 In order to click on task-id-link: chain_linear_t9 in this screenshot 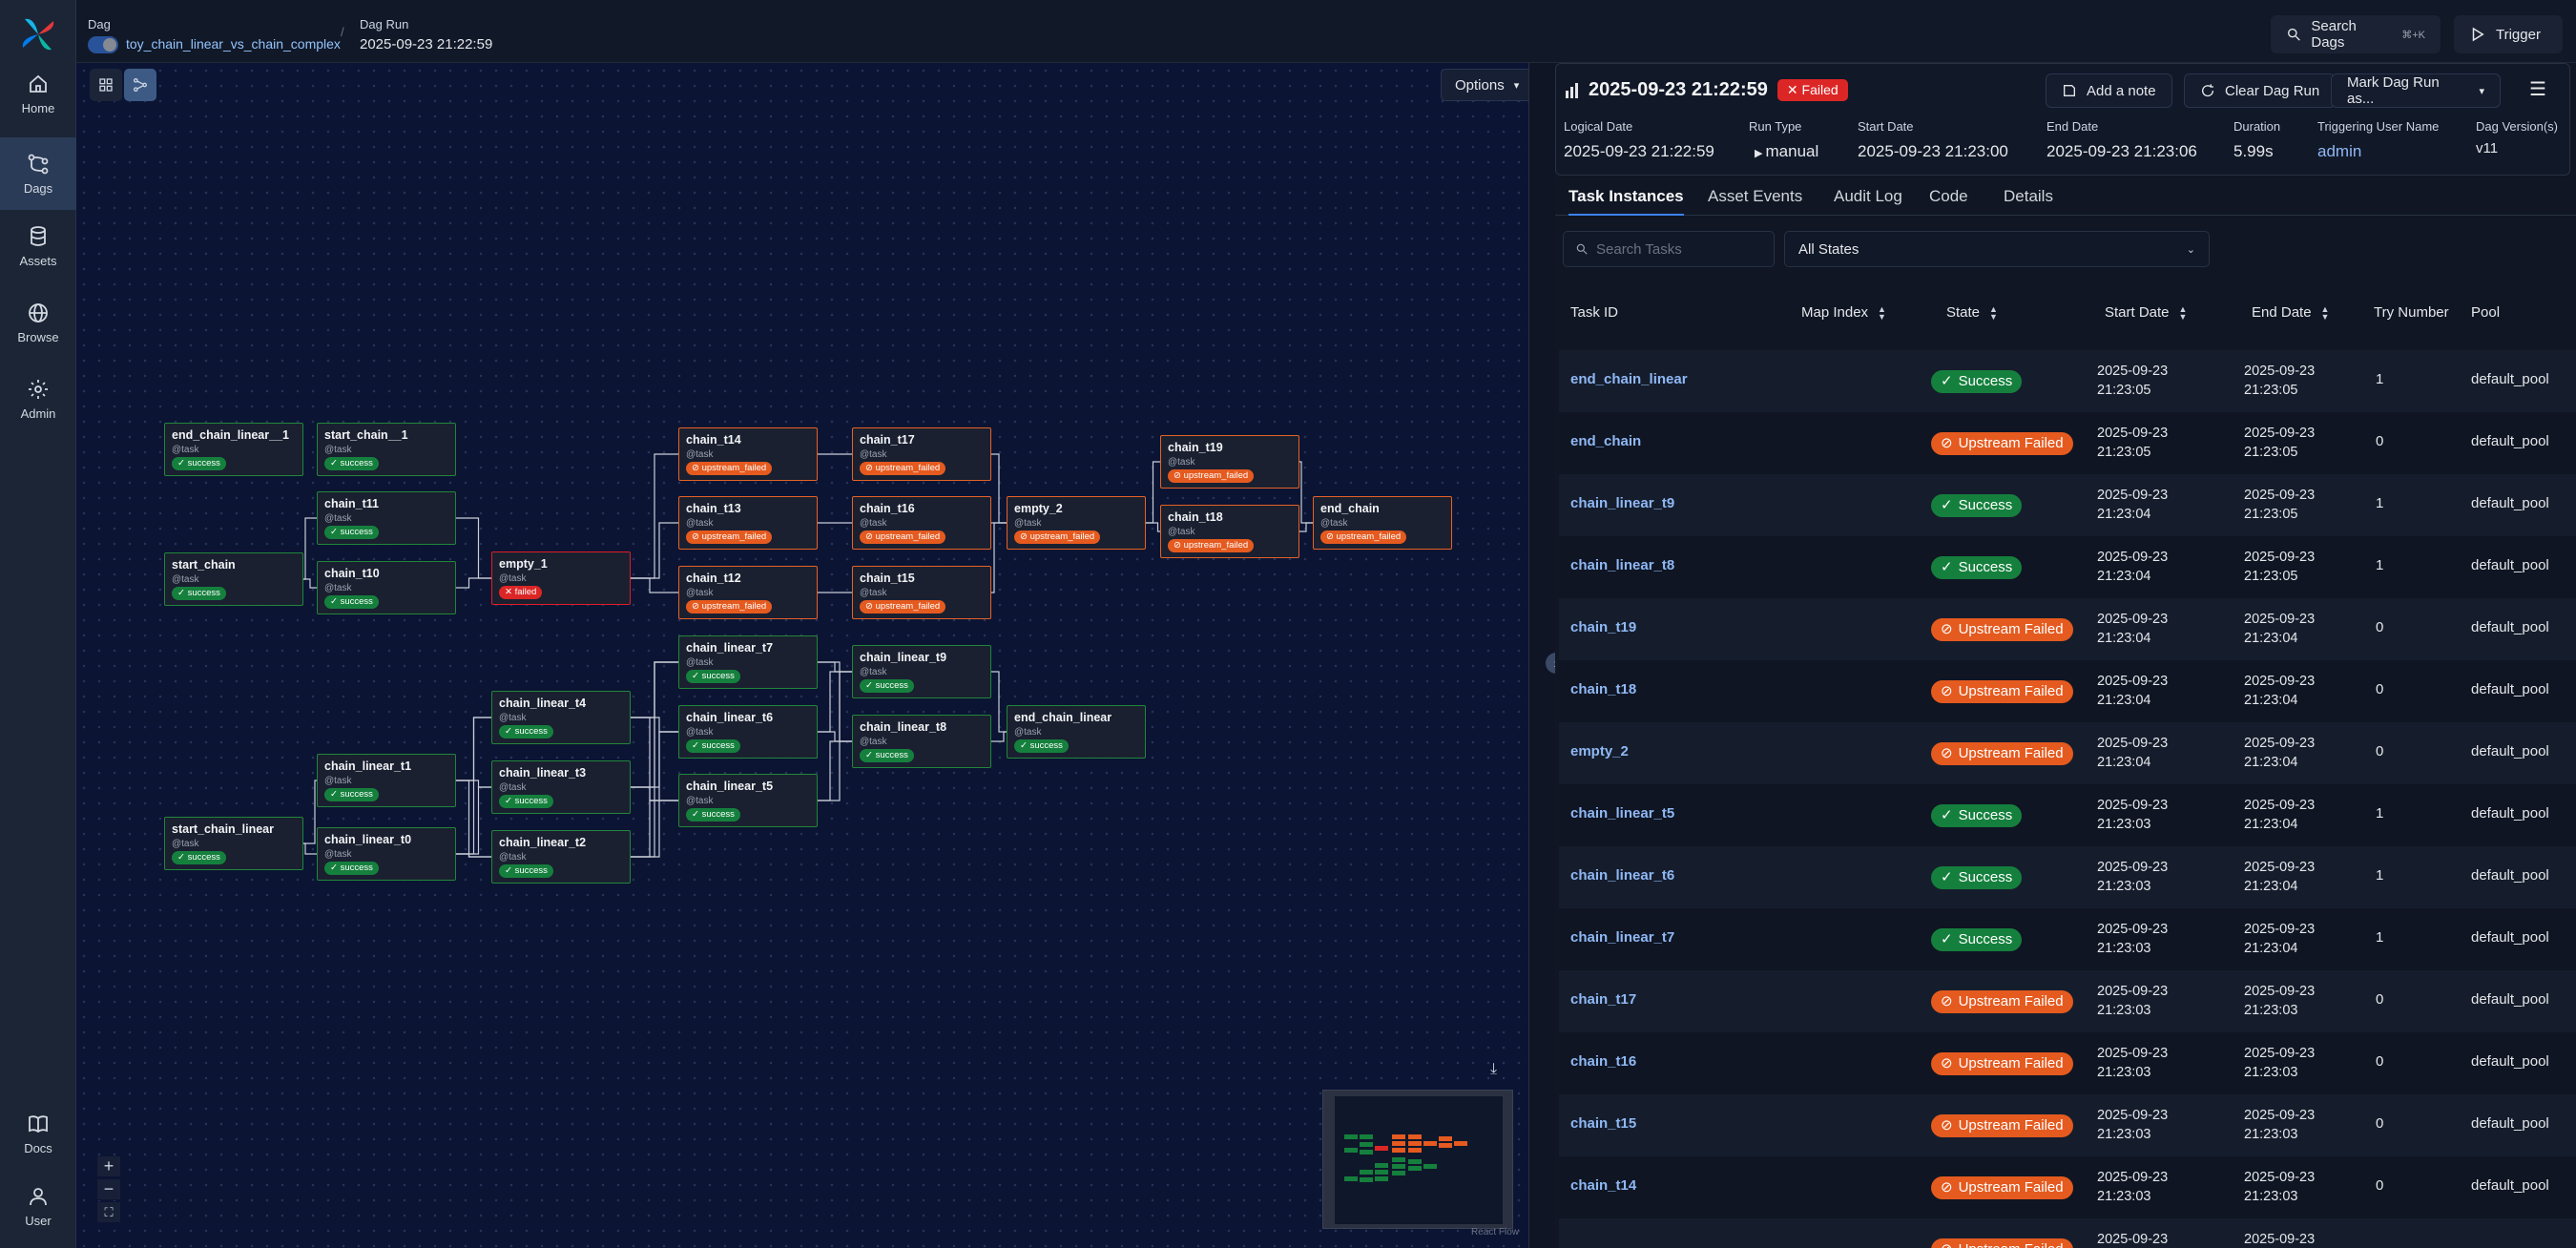, I will do `click(1622, 503)`.